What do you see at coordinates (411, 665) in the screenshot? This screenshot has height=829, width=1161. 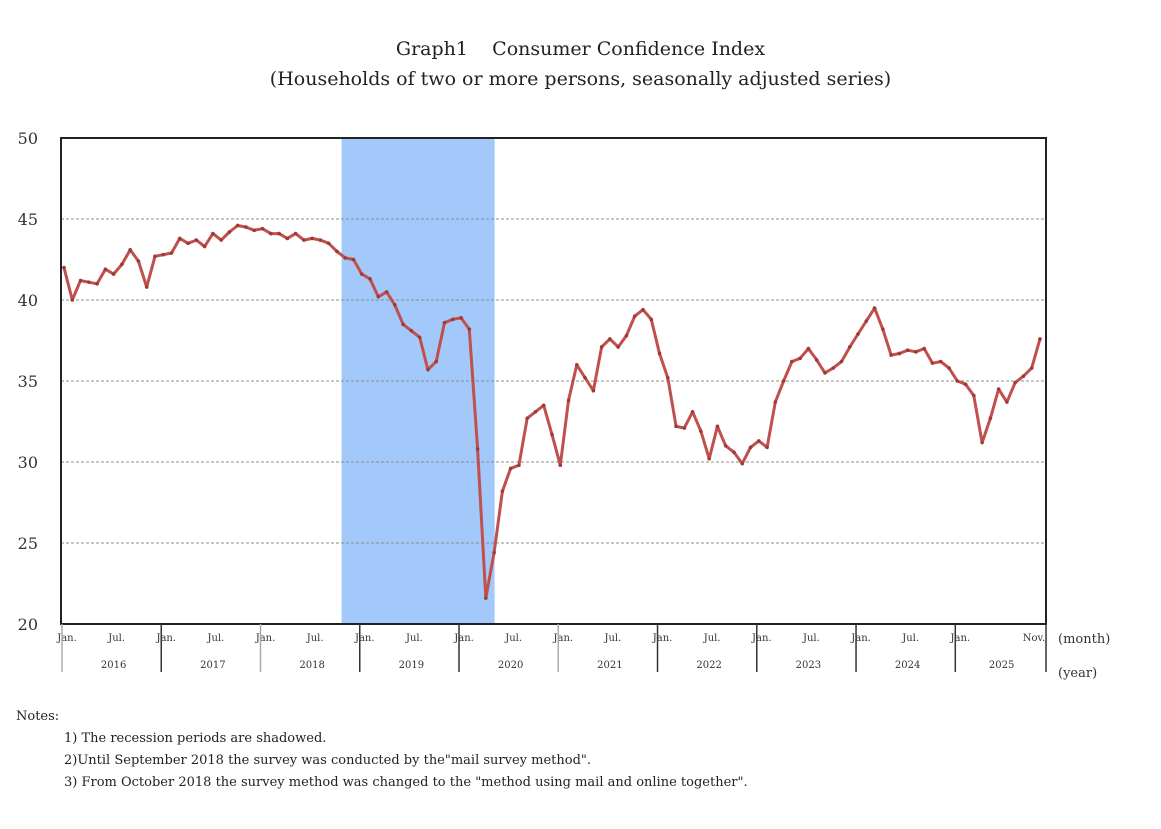 I see `x-year-label: 2019` at bounding box center [411, 665].